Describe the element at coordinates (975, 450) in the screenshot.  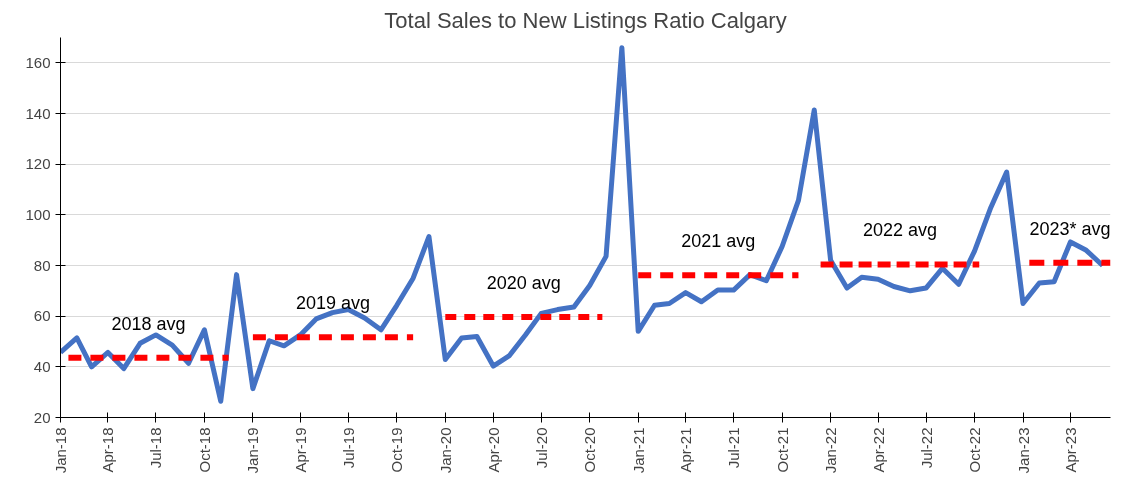
I see `x-tick-label: Oct-22` at that location.